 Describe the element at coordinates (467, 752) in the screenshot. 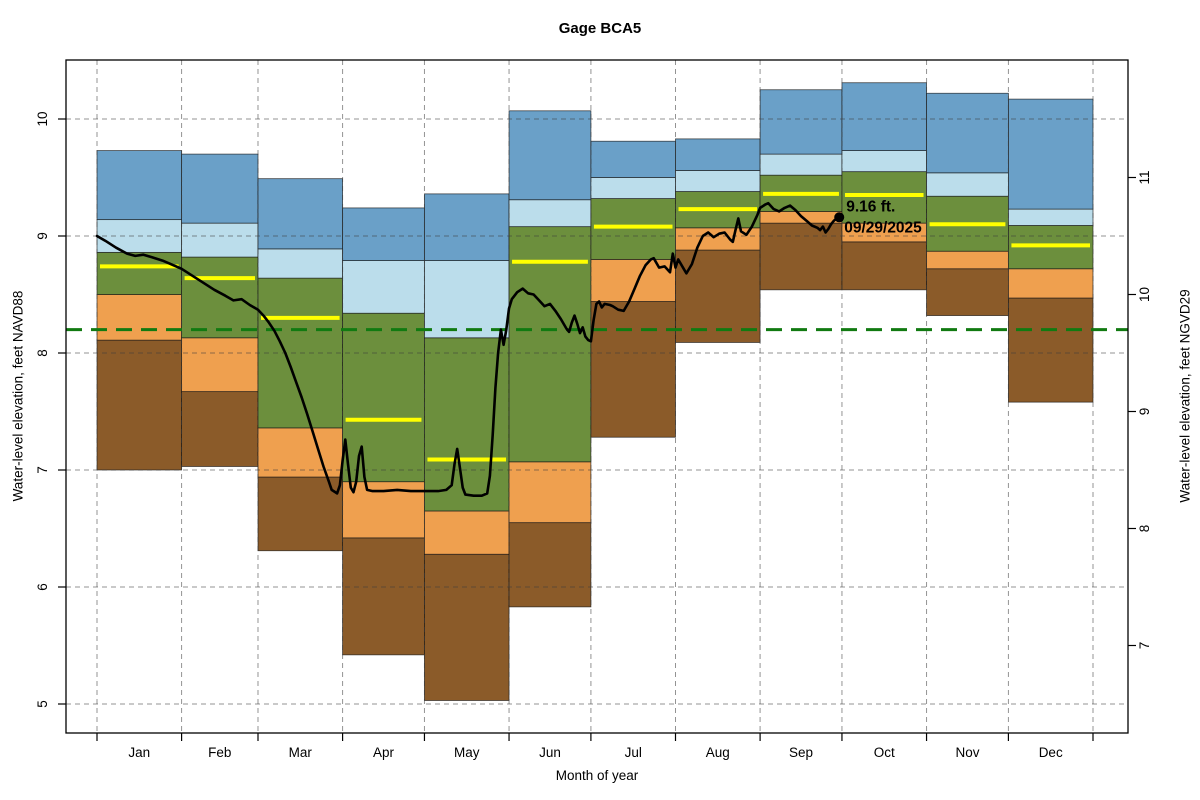

I see `x-axis-month-label: May` at that location.